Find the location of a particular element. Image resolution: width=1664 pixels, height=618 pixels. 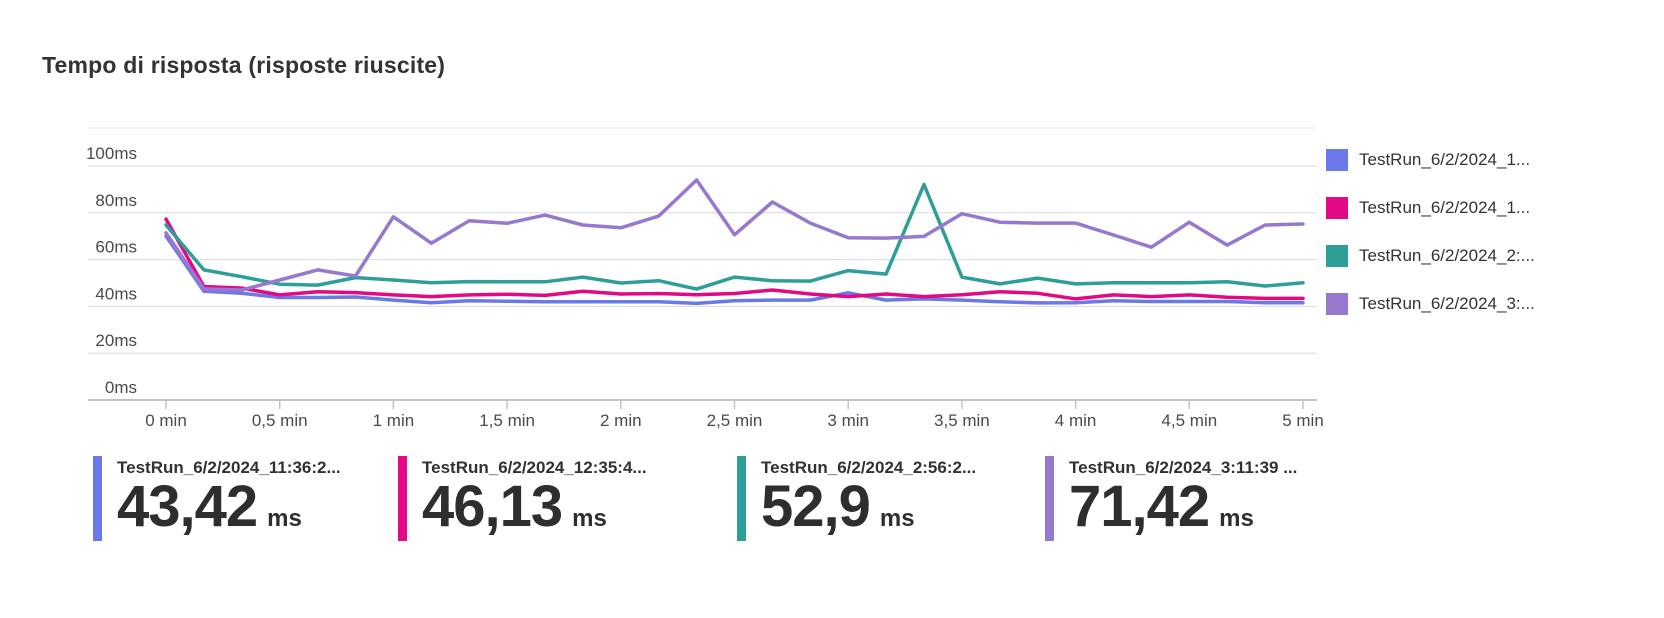

metric-card-testrun-2: TestRun_6/2/2024_12:35:4... 46,13 ms is located at coordinates (522, 498).